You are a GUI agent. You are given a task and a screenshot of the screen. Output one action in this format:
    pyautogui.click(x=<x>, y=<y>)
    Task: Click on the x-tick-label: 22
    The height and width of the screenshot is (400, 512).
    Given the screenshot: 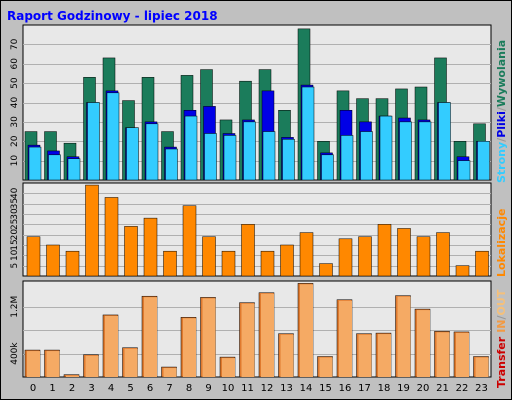 What is the action you would take?
    pyautogui.click(x=462, y=388)
    